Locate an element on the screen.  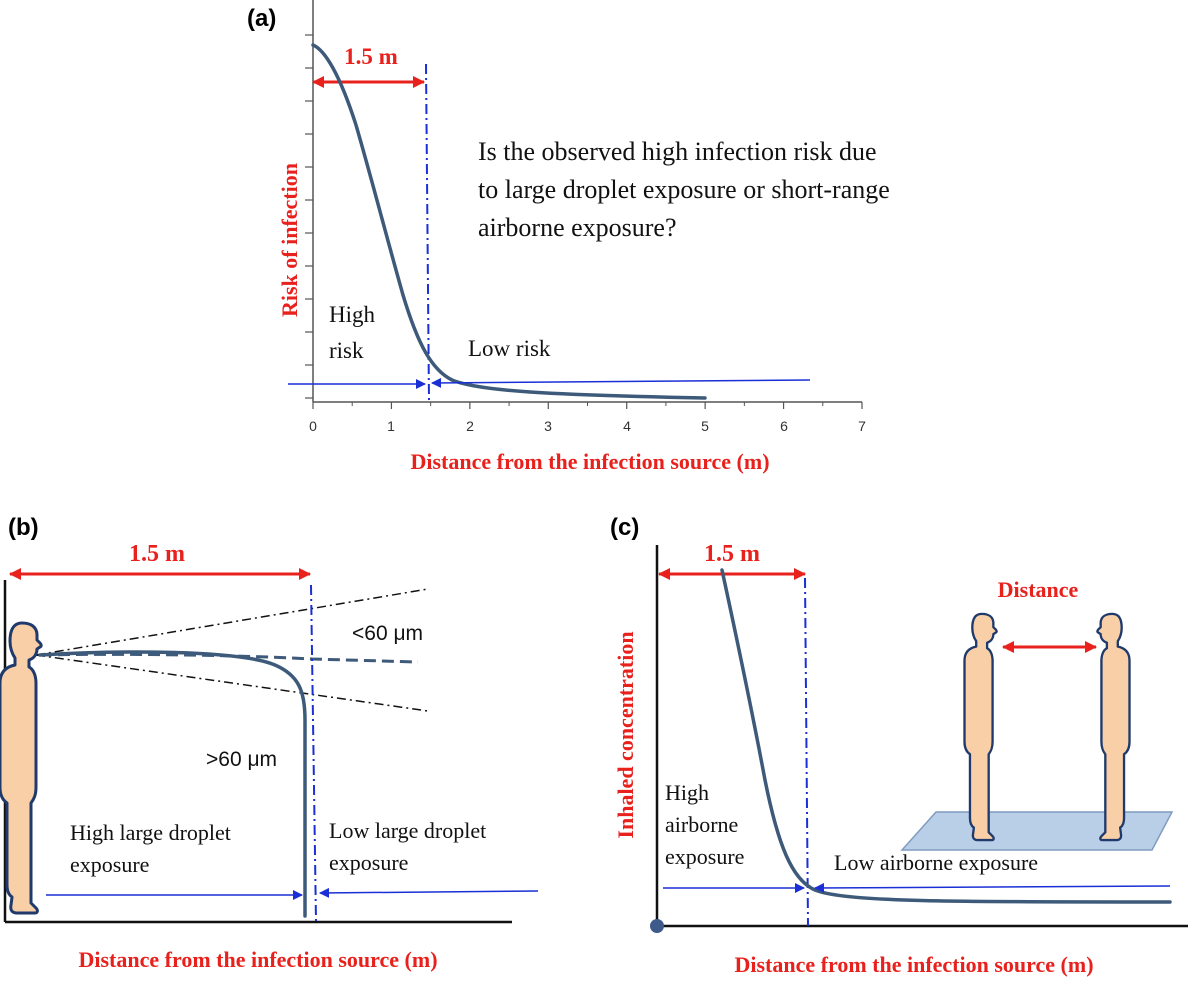
panel-a-high-label: risk is located at coordinates (346, 350).